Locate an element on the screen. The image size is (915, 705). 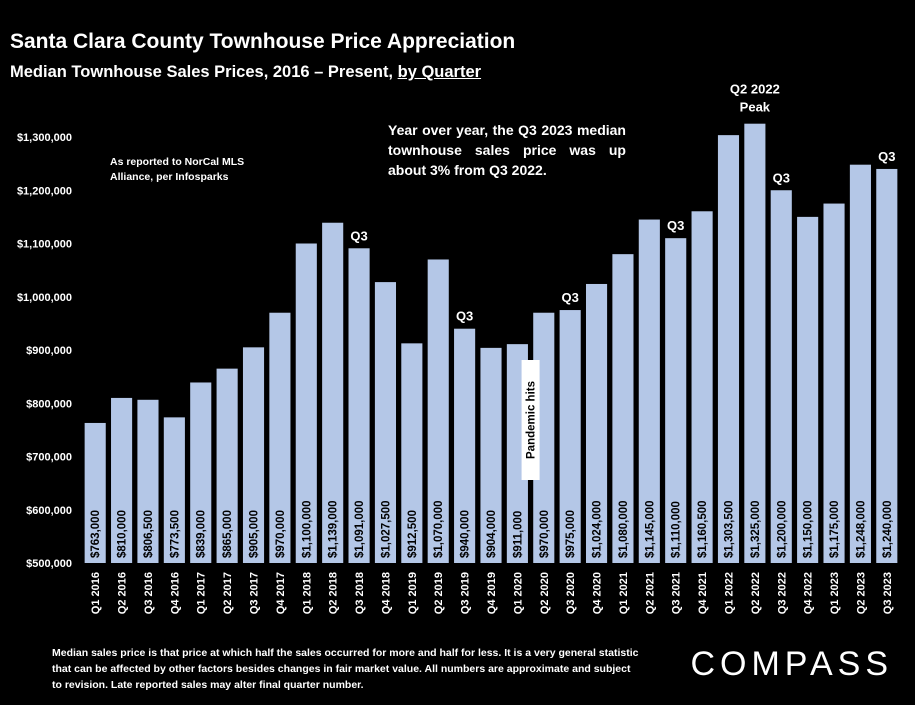
x-tick-label: Q3 2016 is located at coordinates (149, 593).